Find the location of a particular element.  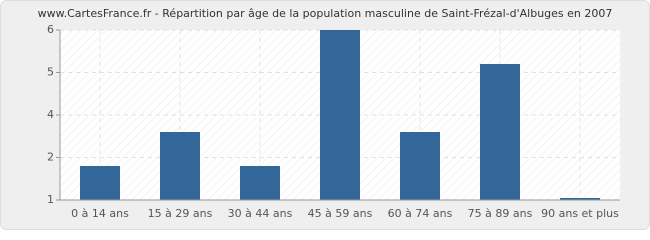

x-tick-label: 90 ans et plus is located at coordinates (580, 213).